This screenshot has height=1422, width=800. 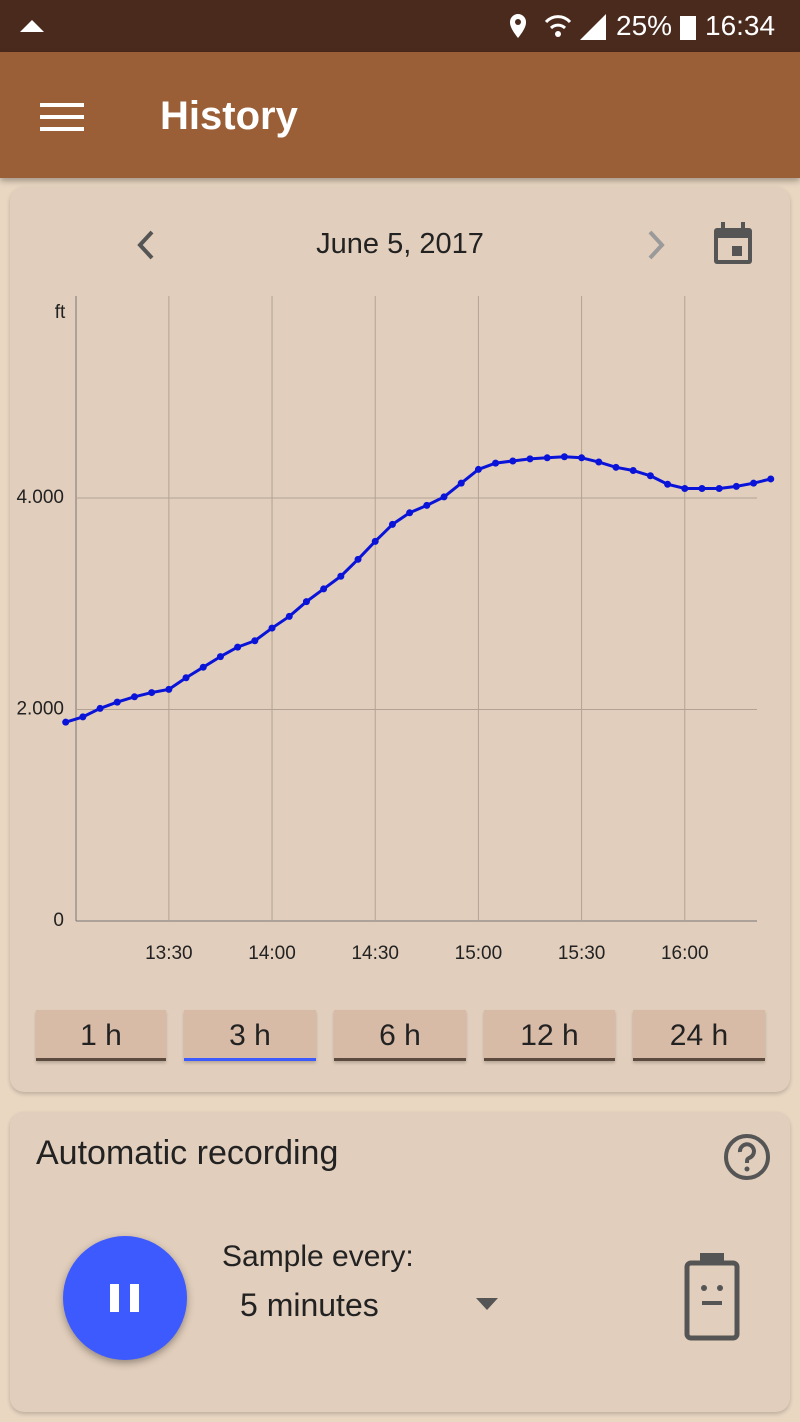 I want to click on next-day, so click(x=655, y=245).